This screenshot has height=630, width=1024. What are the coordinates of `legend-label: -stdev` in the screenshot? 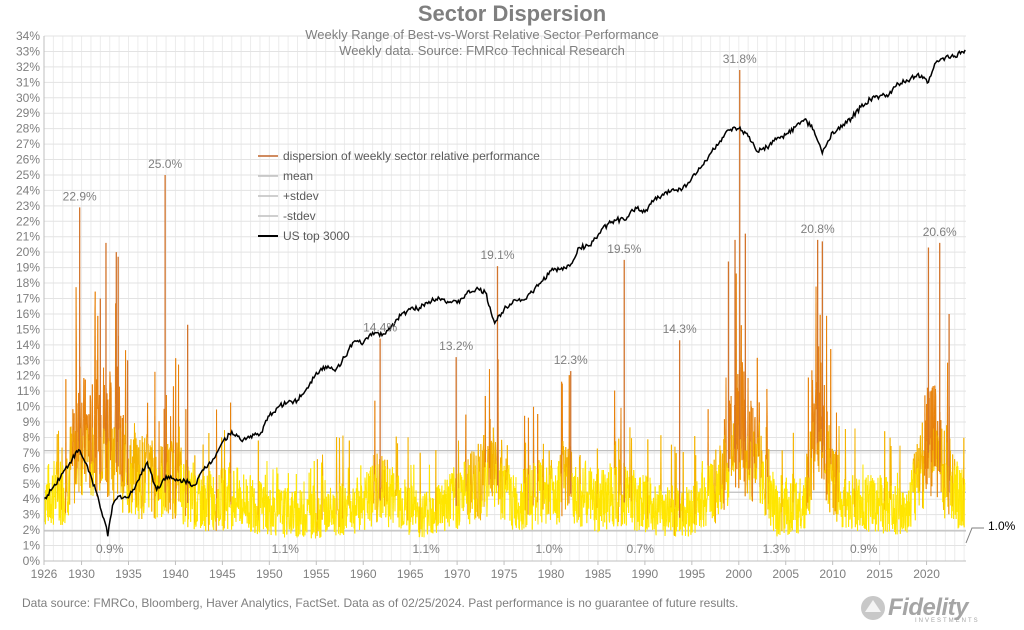 It's located at (299, 216).